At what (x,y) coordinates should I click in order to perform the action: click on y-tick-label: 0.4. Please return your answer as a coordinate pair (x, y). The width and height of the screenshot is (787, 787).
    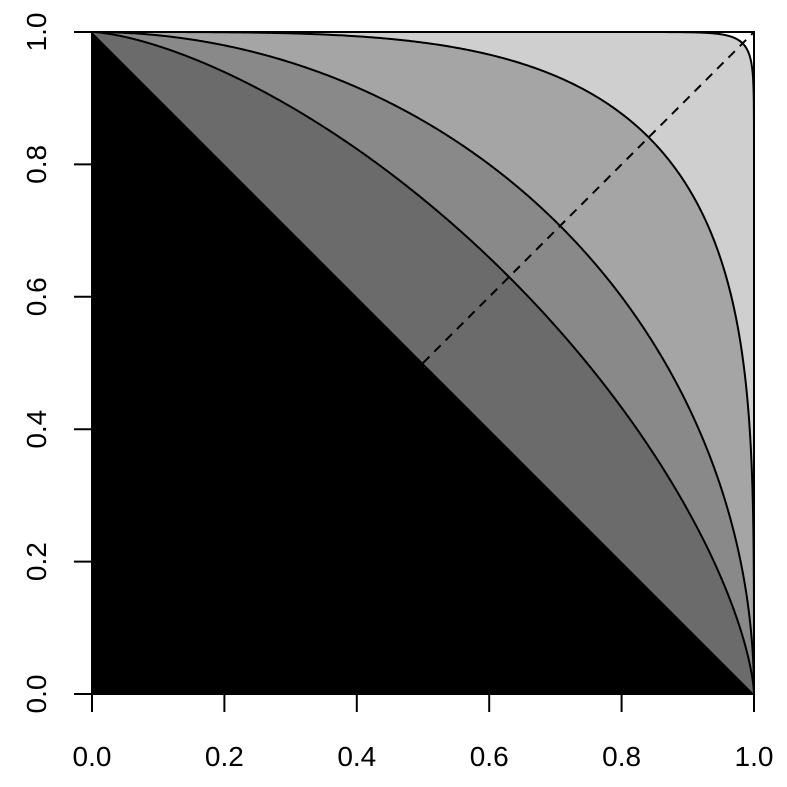
    Looking at the image, I should click on (36, 429).